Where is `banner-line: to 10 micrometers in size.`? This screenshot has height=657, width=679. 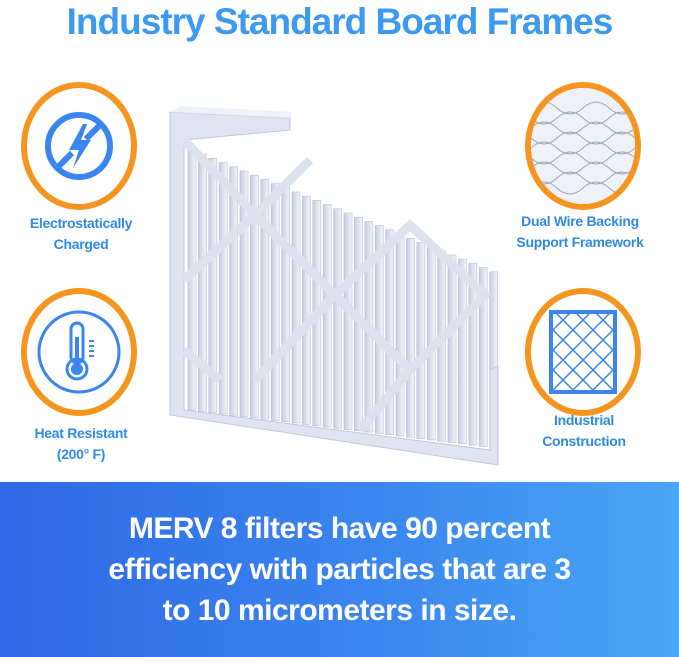 banner-line: to 10 micrometers in size. is located at coordinates (339, 610).